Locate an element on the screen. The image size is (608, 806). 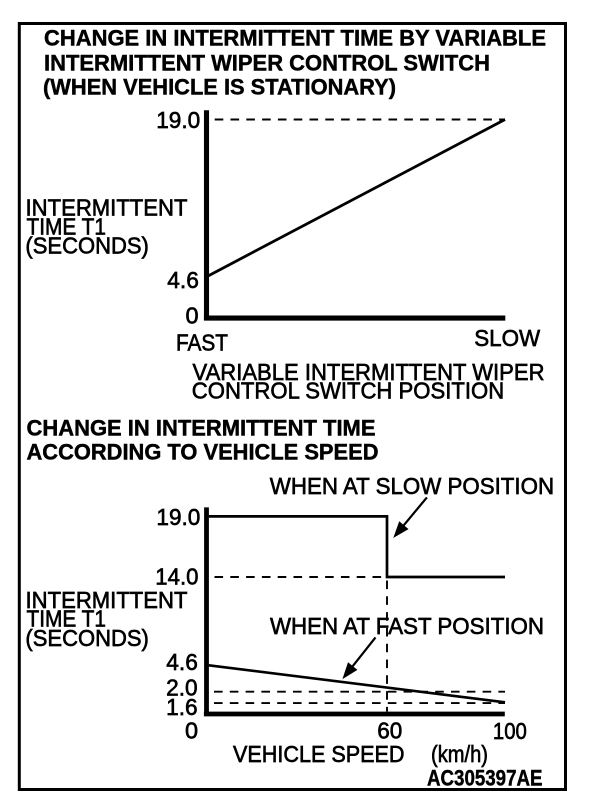
svg-text: VEHICLE SPEED is located at coordinates (319, 754).